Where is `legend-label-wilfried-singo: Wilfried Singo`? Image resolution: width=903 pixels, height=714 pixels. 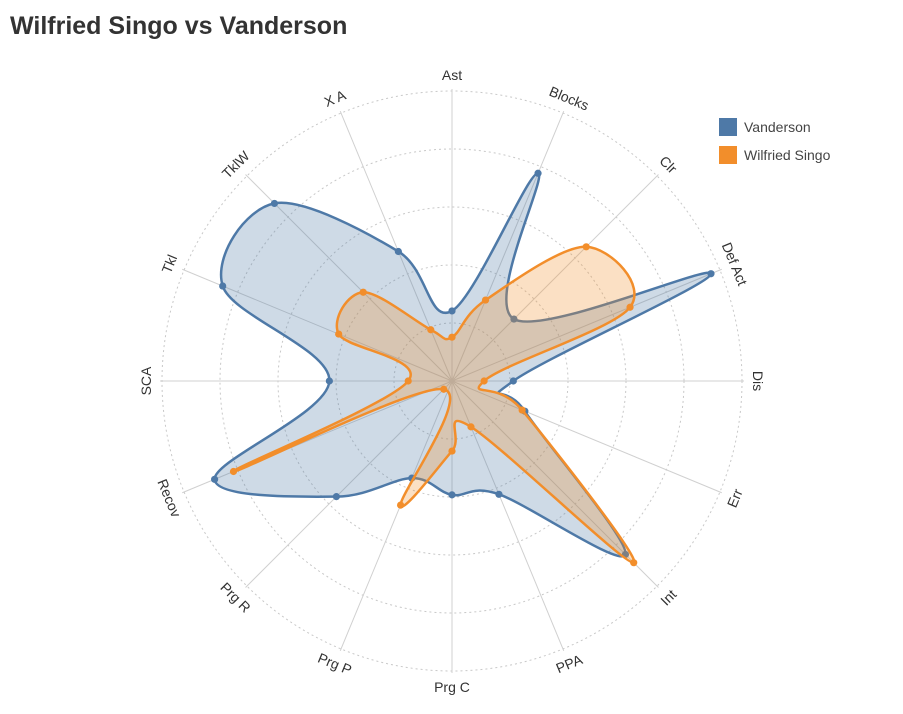 legend-label-wilfried-singo: Wilfried Singo is located at coordinates (787, 155).